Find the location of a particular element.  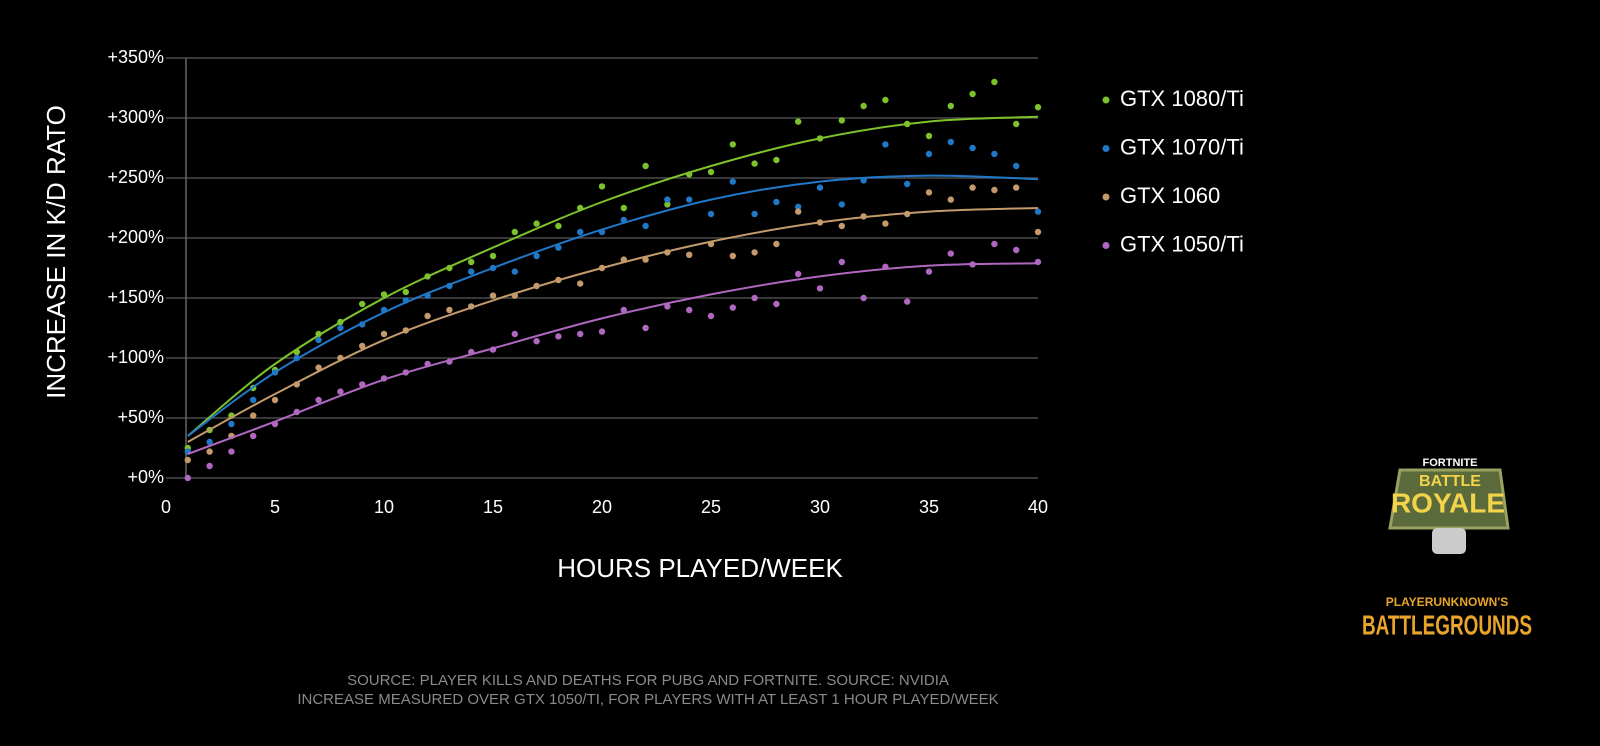

pubg-logo: PLAYERUNKNOWN'S BATTLEGROUNDS is located at coordinates (1447, 617).